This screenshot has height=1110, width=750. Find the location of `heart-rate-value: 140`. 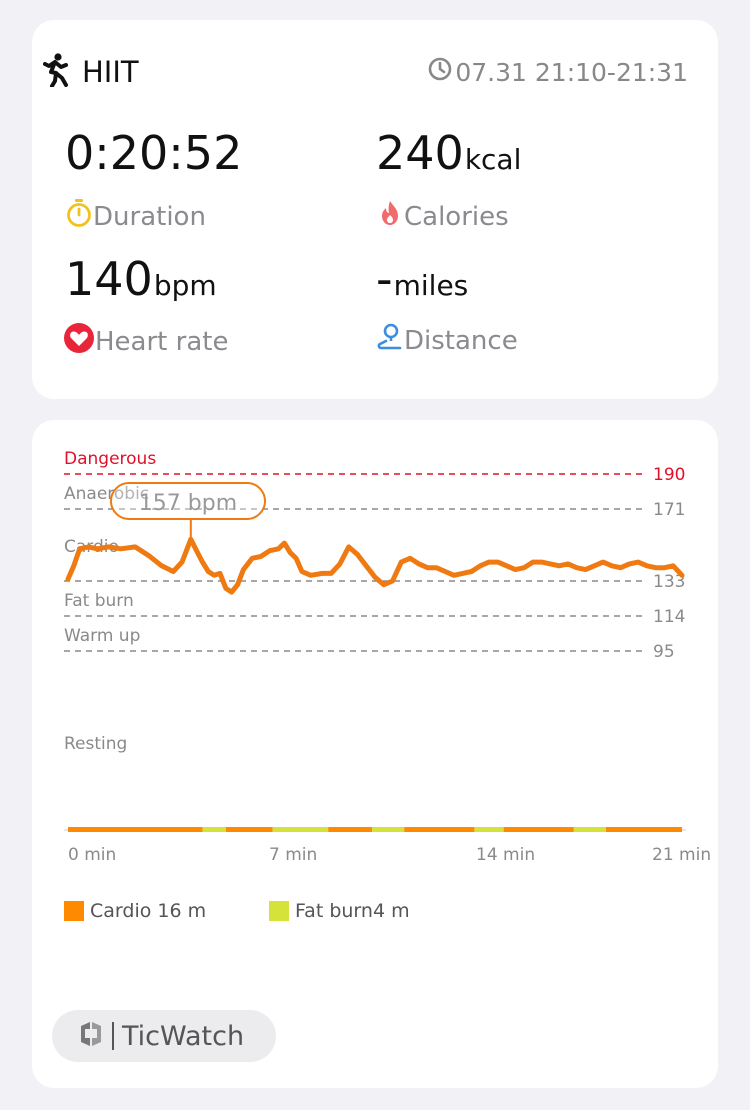

heart-rate-value: 140 is located at coordinates (109, 279).